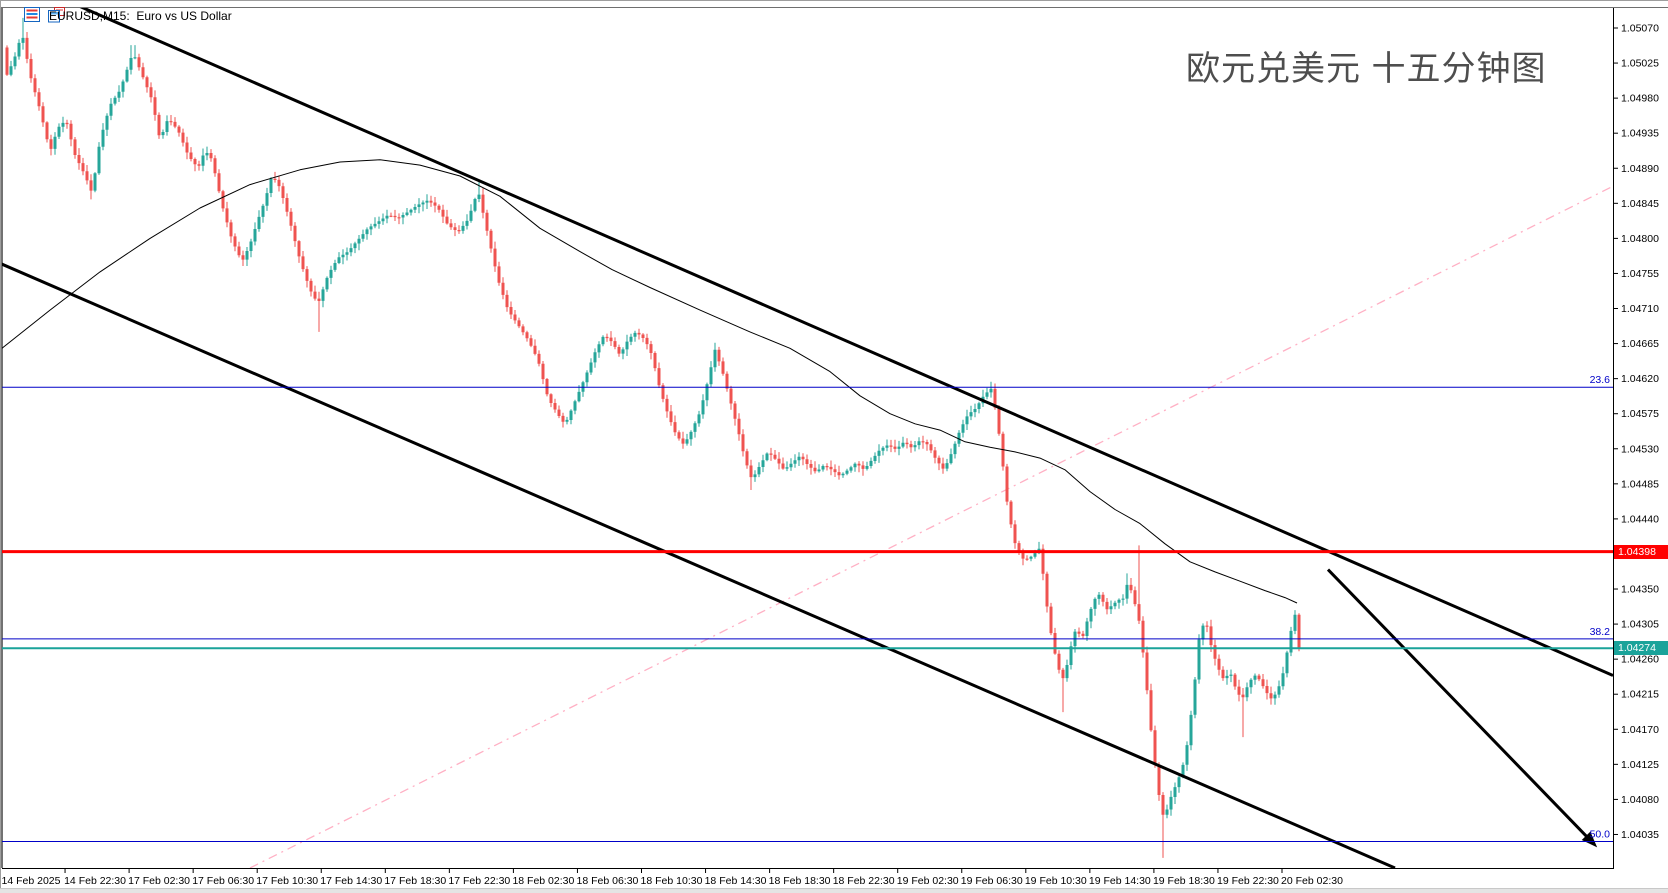  I want to click on svg-text: 1.04305, so click(1640, 625).